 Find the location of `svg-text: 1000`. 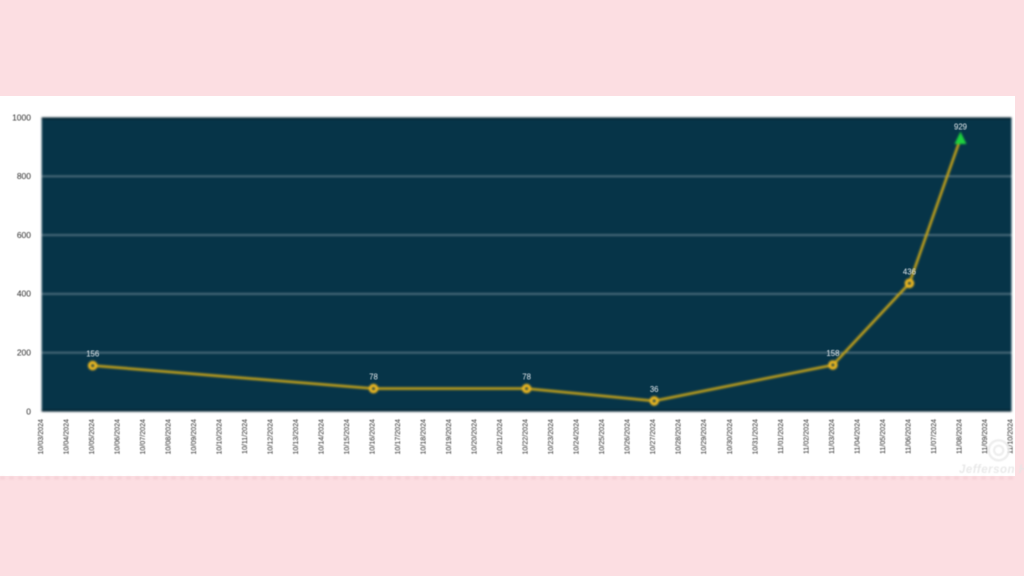

svg-text: 1000 is located at coordinates (21, 117).